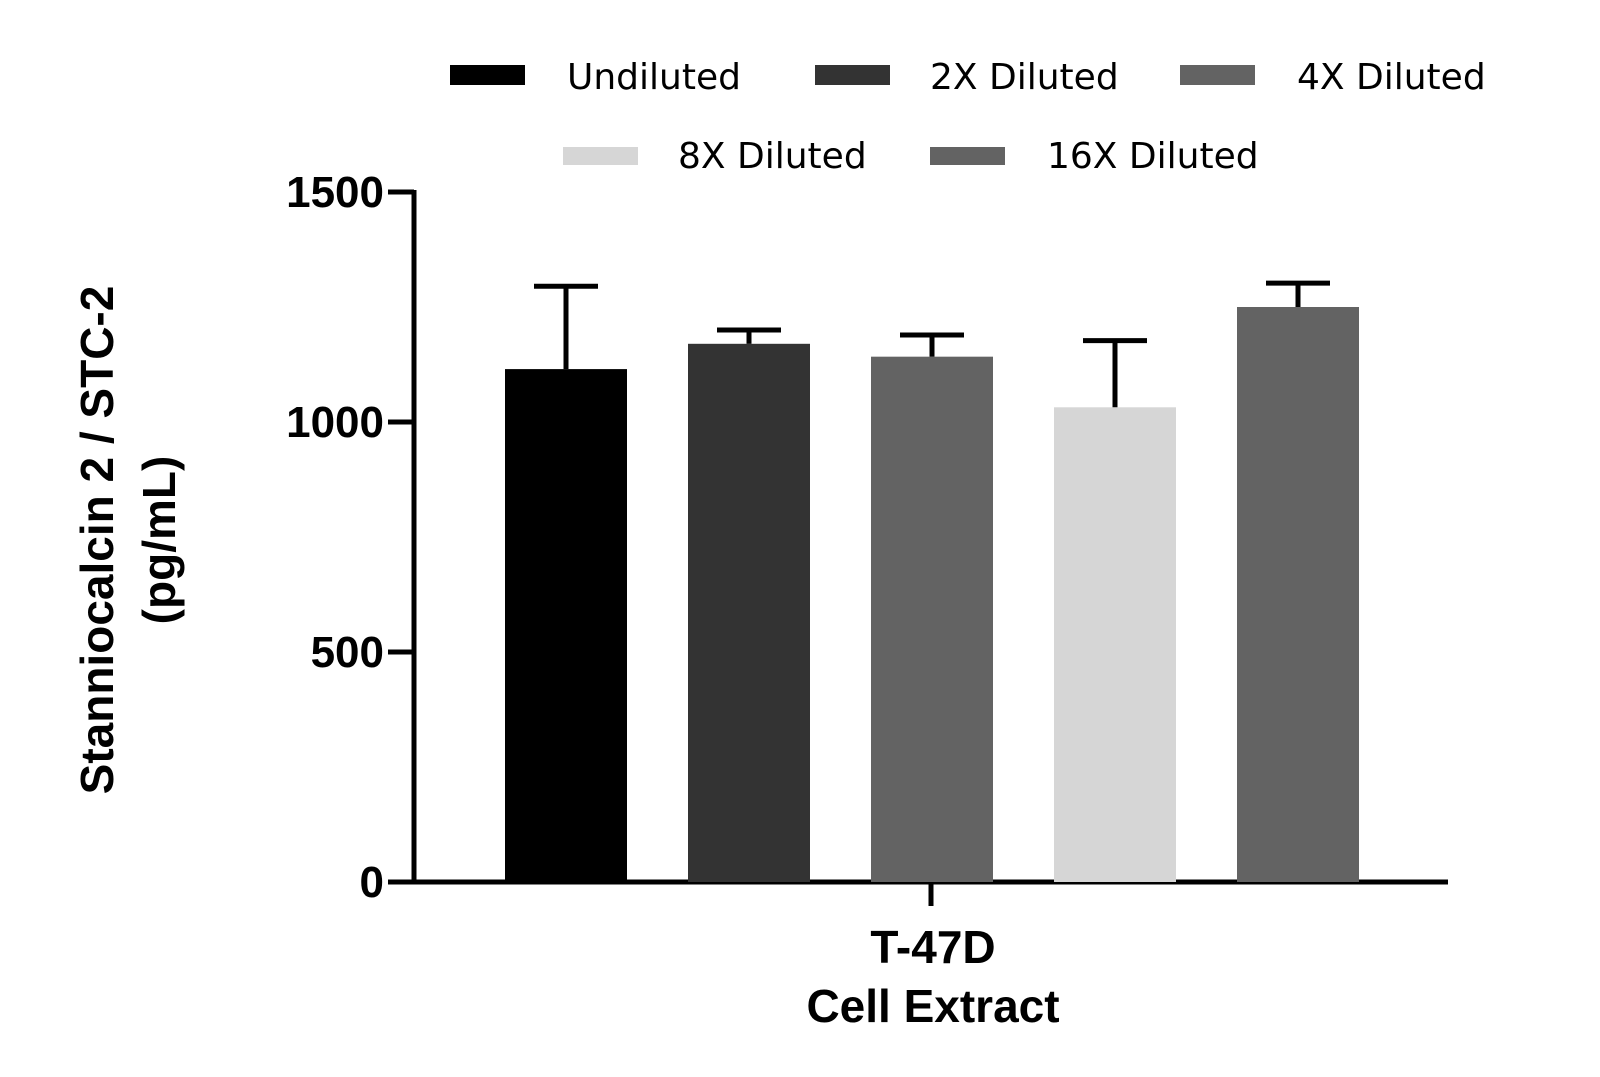 Image resolution: width=1600 pixels, height=1077 pixels. Describe the element at coordinates (852, 75) in the screenshot. I see `legend-swatch-2x-diluted` at that location.